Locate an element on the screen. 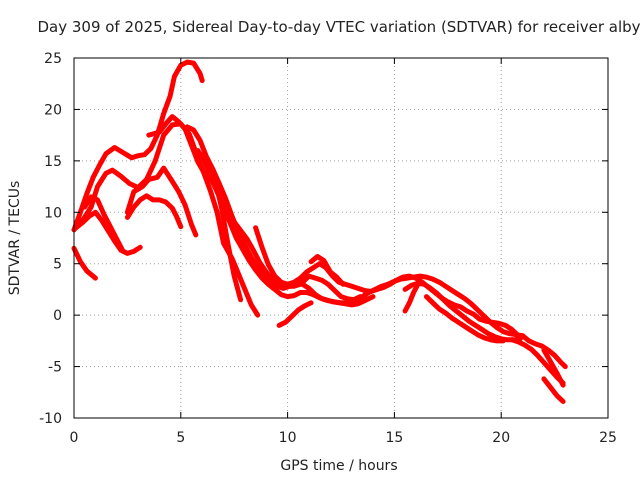  y-tick-label: 5 is located at coordinates (57, 265).